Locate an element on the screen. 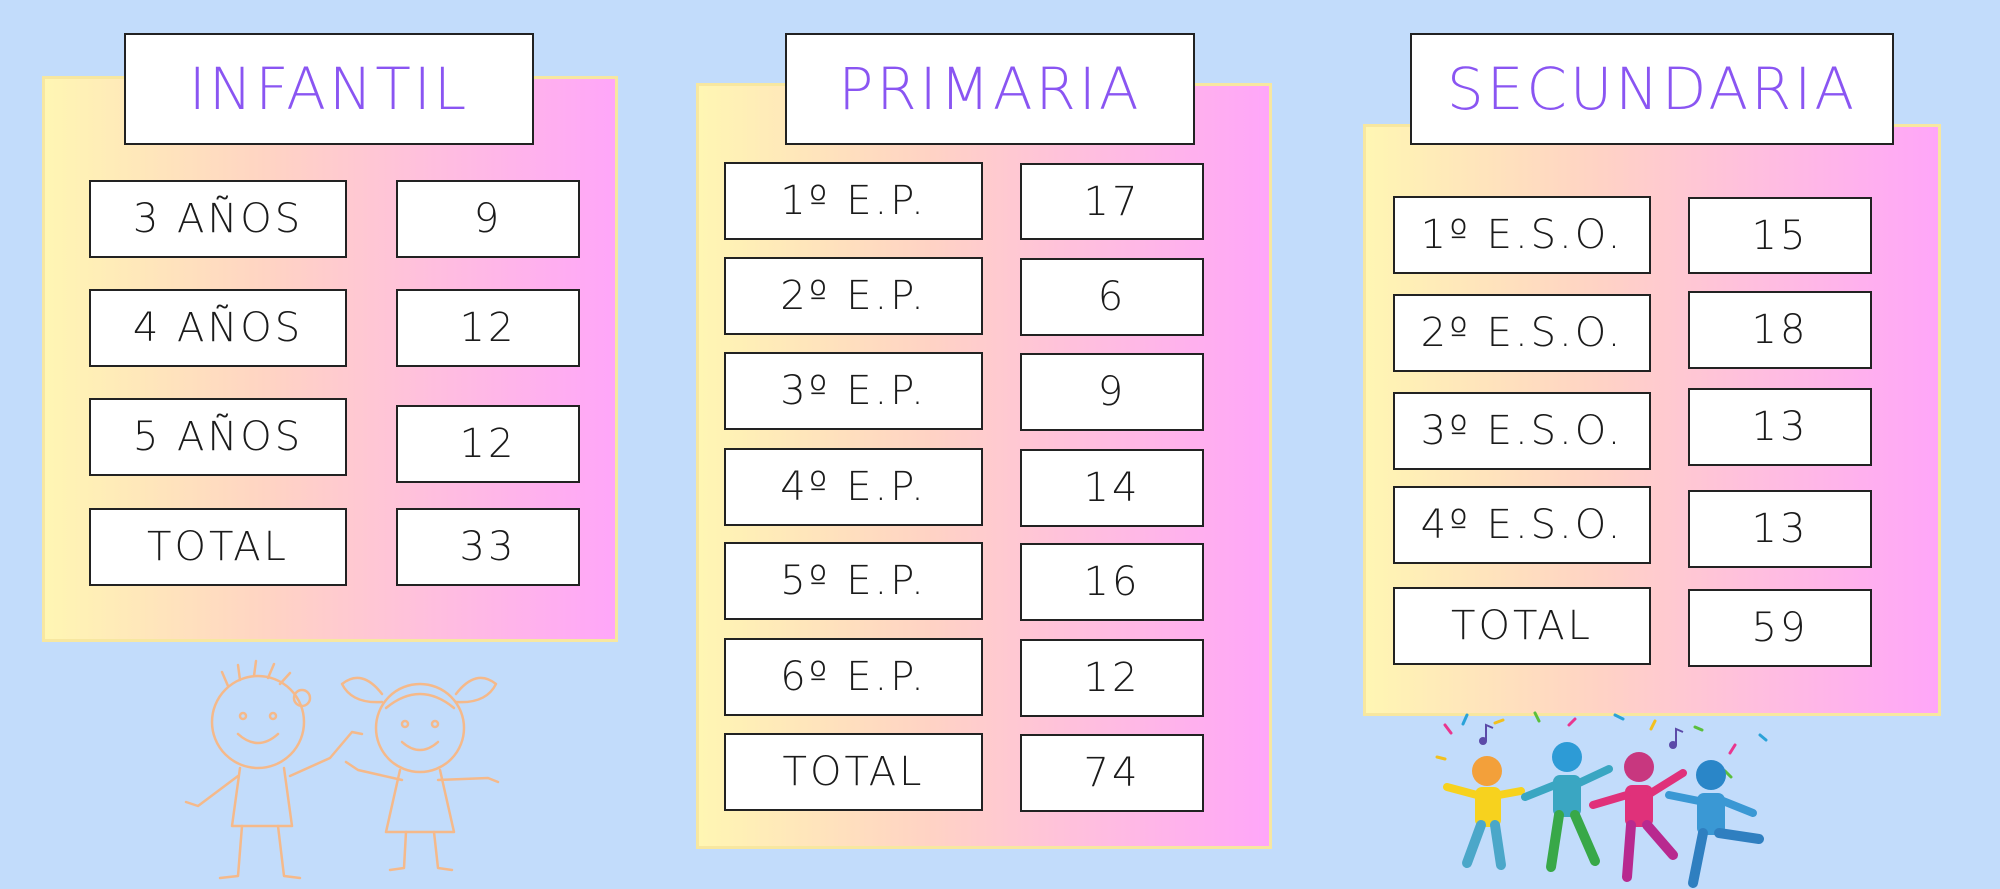  secundaria-value-3: 13 is located at coordinates (1780, 427).